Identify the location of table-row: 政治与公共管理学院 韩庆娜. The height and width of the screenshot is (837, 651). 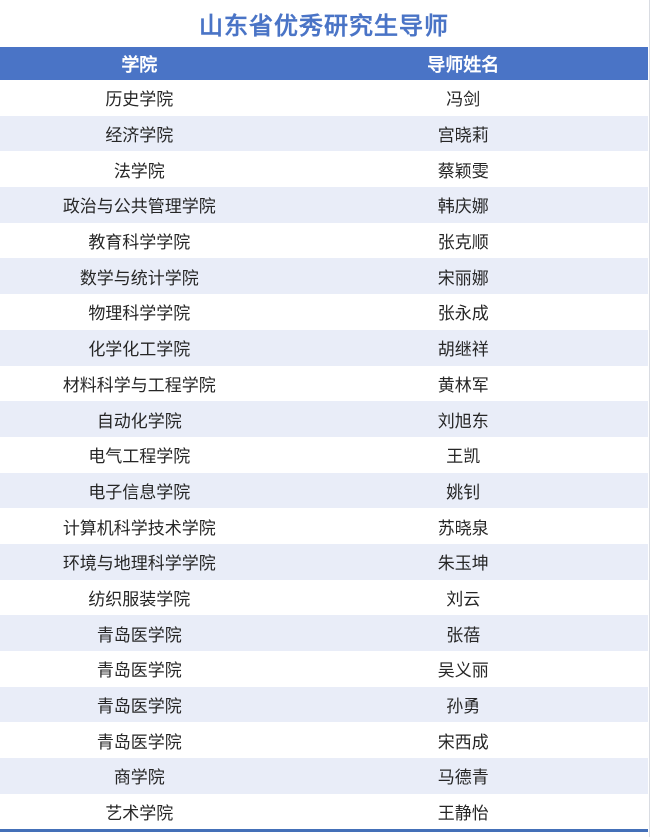
(324, 205).